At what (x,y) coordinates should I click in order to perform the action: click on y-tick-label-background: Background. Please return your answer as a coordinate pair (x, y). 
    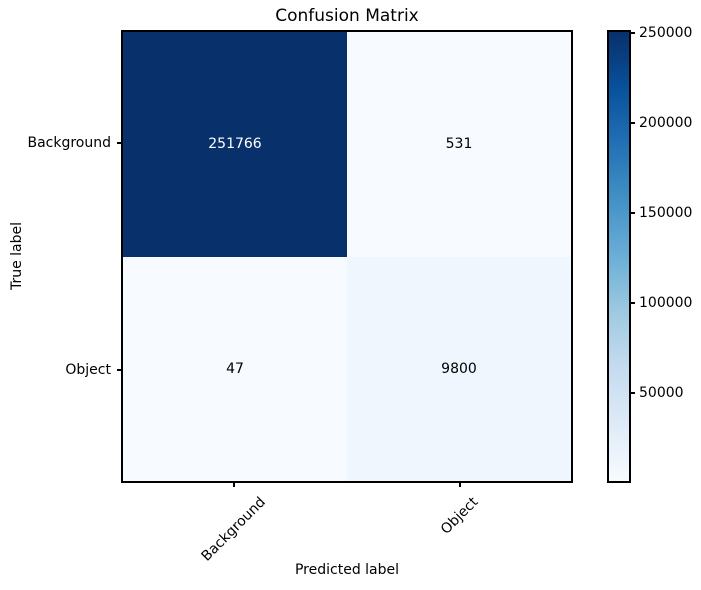
    Looking at the image, I should click on (69, 143).